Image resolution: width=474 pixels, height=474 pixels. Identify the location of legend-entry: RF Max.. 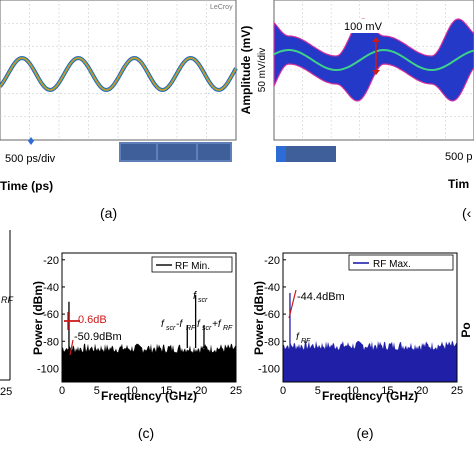
(392, 264).